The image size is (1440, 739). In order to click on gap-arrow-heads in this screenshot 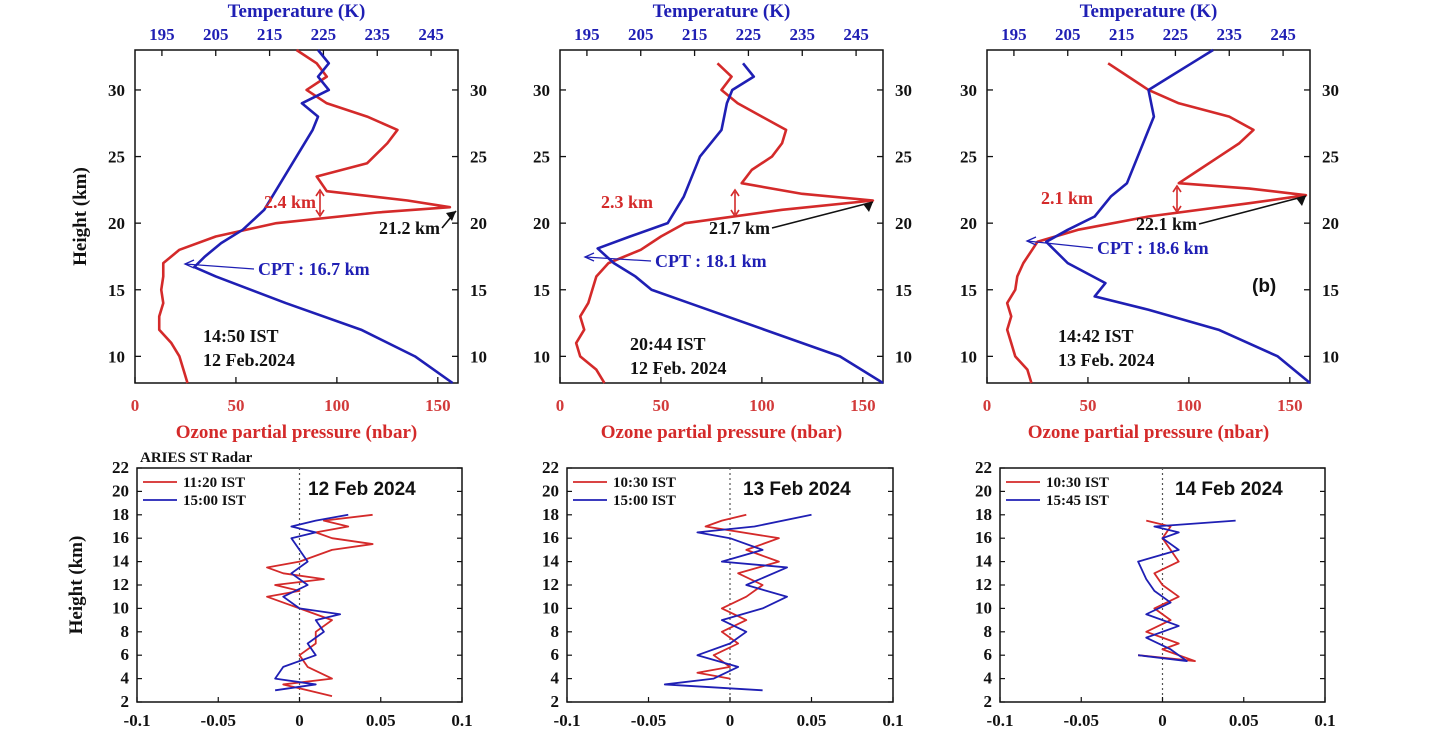, I will do `click(320, 203)`.